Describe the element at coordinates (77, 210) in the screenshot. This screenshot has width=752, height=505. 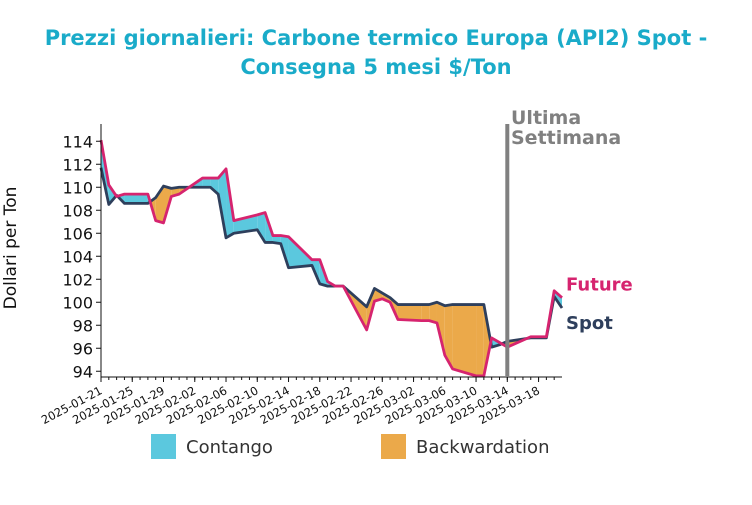
I see `y-tick-label: 108` at that location.